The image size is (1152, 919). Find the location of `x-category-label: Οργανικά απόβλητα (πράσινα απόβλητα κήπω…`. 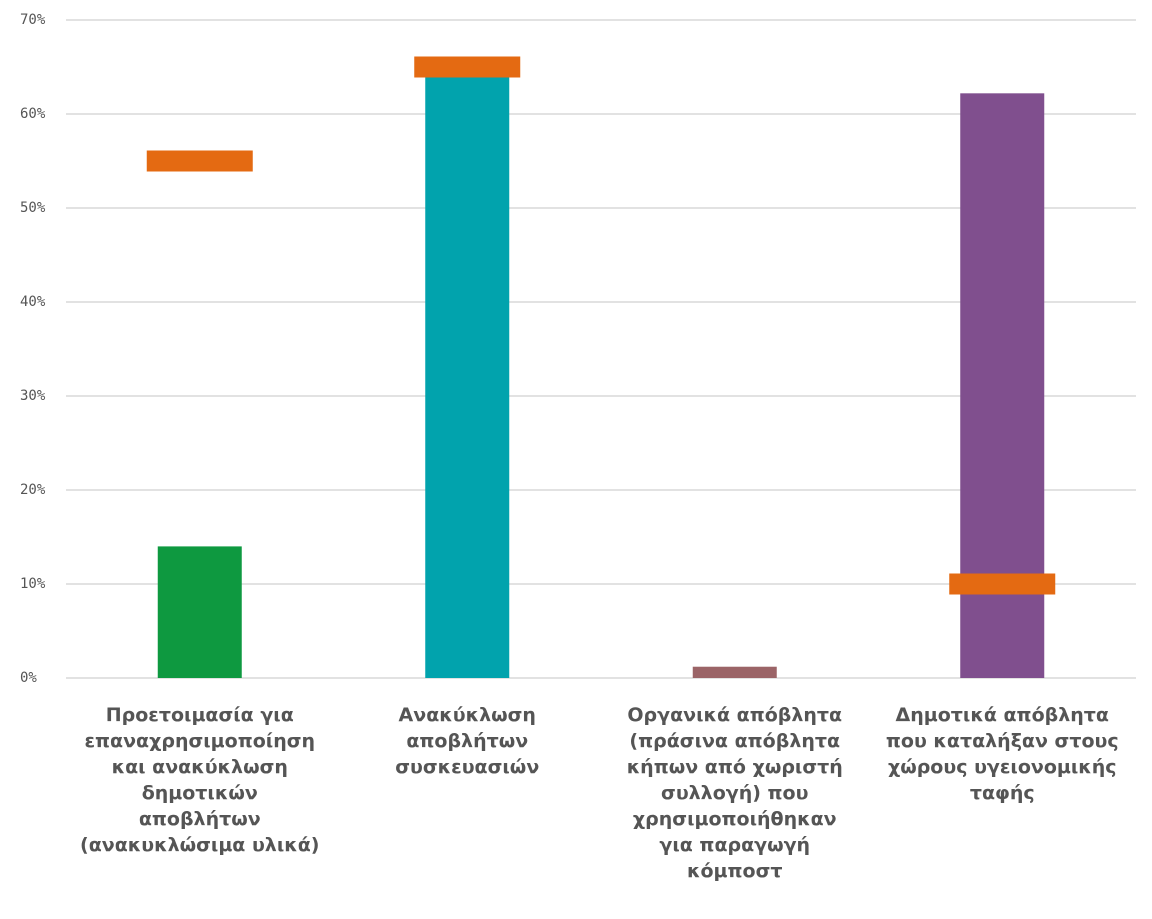

x-category-label: Οργανικά απόβλητα (πράσινα απόβλητα κήπω… is located at coordinates (734, 793).